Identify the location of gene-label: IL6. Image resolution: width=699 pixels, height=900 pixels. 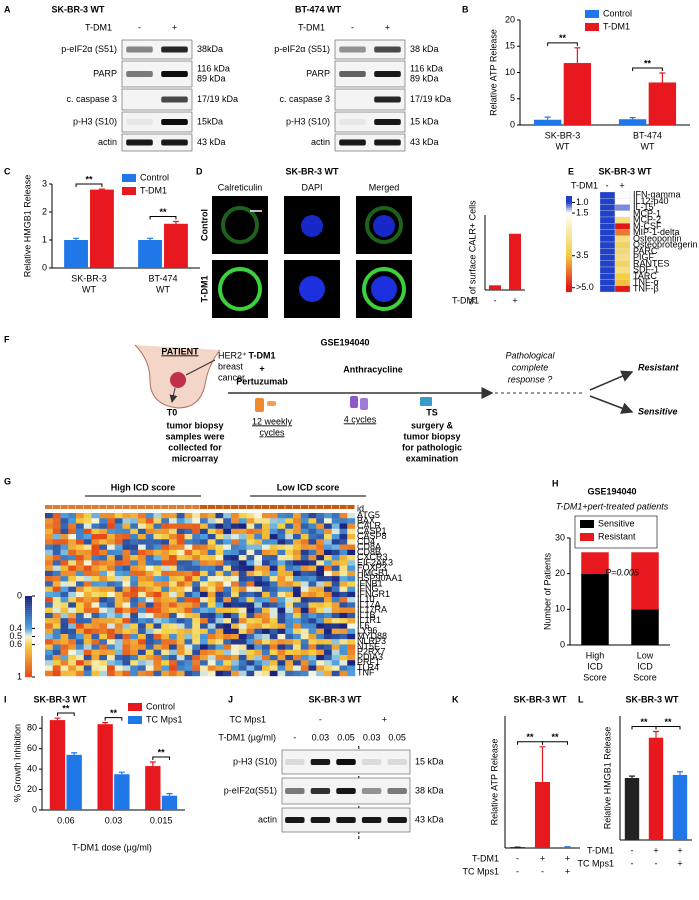
(363, 625).